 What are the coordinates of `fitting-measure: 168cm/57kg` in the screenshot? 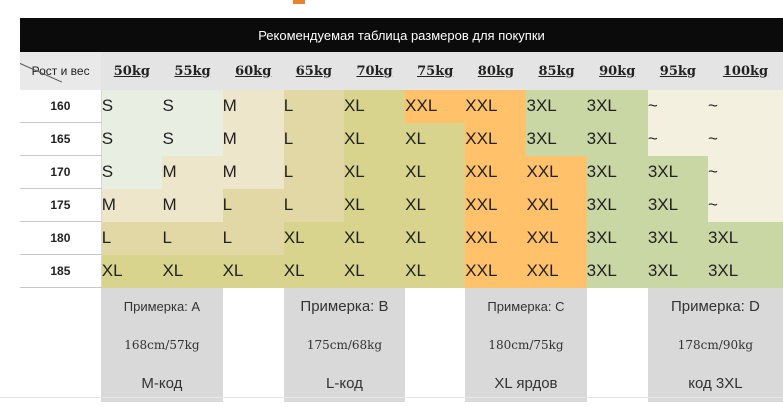 It's located at (162, 345).